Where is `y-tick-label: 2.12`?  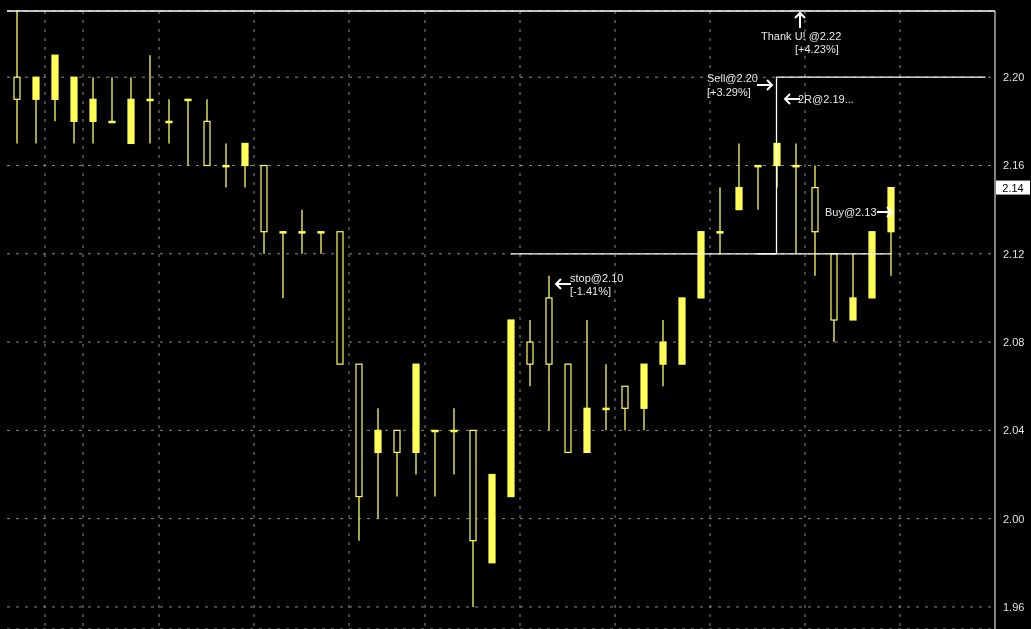
y-tick-label: 2.12 is located at coordinates (1014, 253).